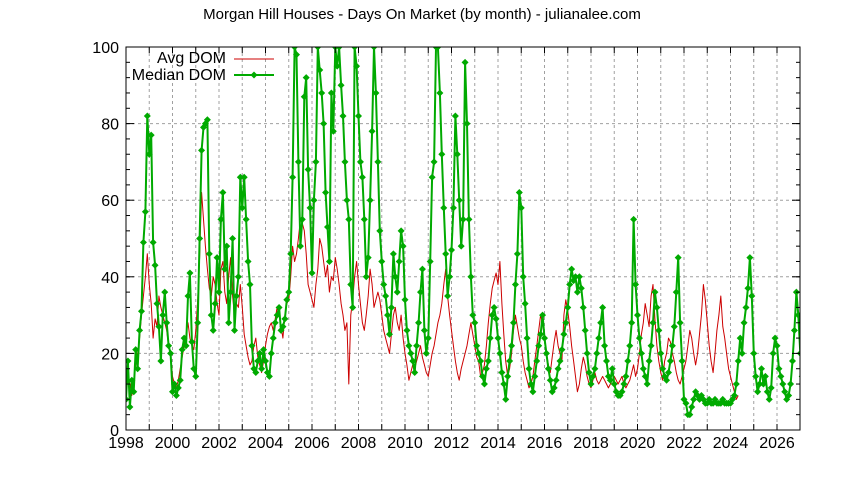  What do you see at coordinates (219, 443) in the screenshot?
I see `x-tick-label: 2002` at bounding box center [219, 443].